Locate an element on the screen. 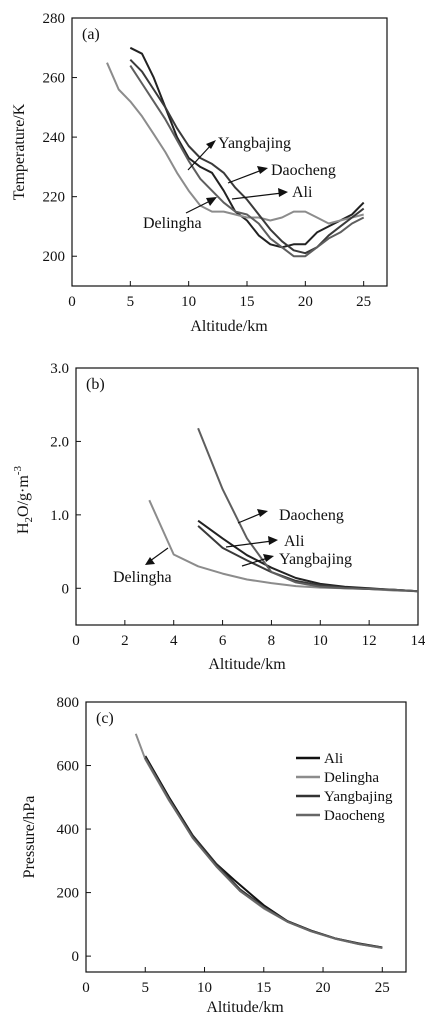 This screenshot has width=425, height=1018. panel-b-label: (b) is located at coordinates (95, 384).